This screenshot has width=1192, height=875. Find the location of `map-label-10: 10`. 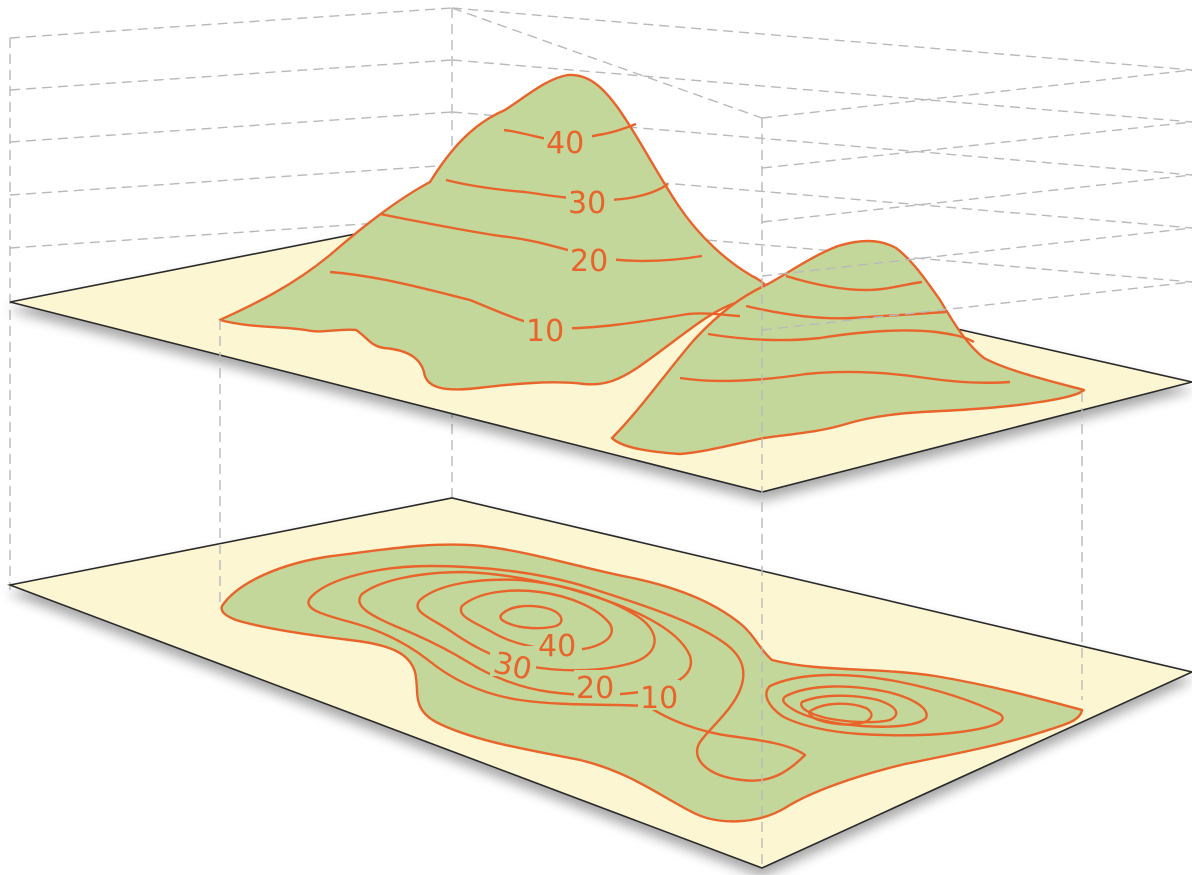

map-label-10: 10 is located at coordinates (659, 698).